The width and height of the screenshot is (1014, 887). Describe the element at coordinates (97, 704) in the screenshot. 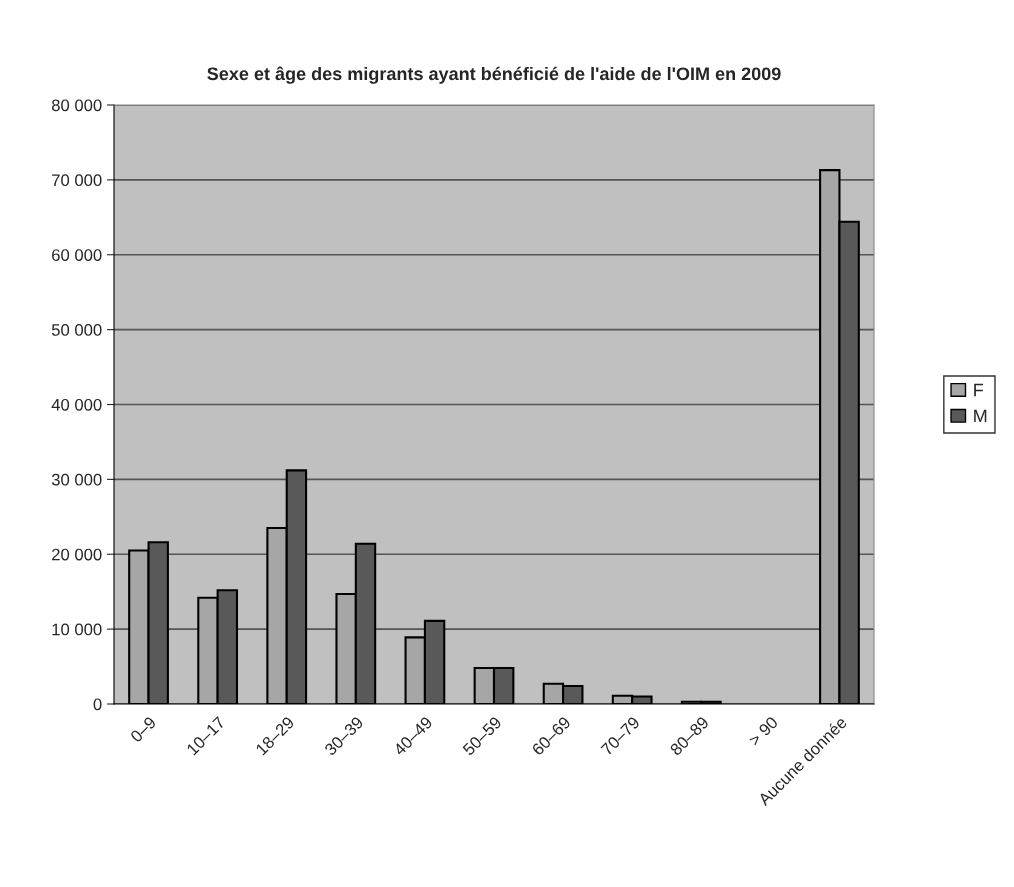

I see `y-tick-label: 0` at that location.